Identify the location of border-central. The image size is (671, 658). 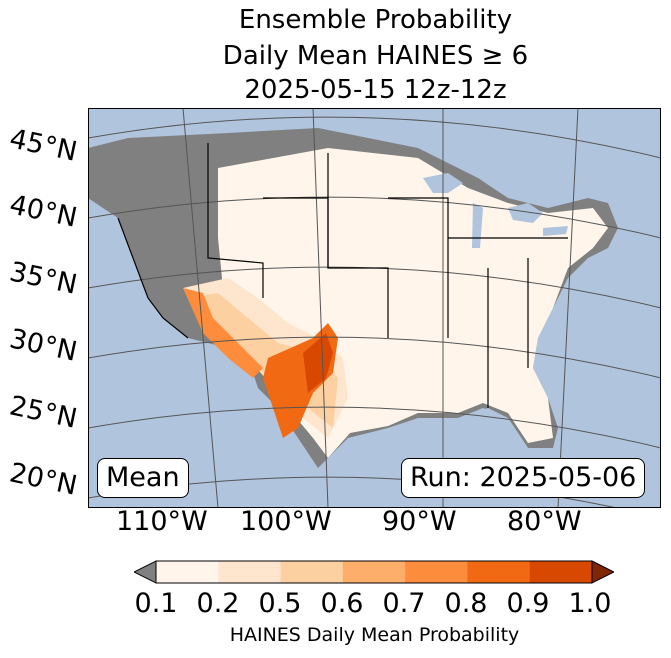
(388, 245).